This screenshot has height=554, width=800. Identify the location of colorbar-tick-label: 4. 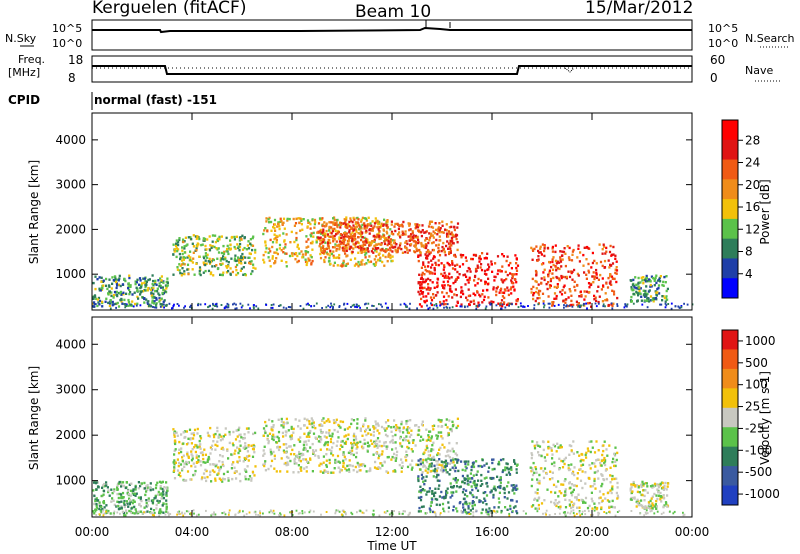
(749, 274).